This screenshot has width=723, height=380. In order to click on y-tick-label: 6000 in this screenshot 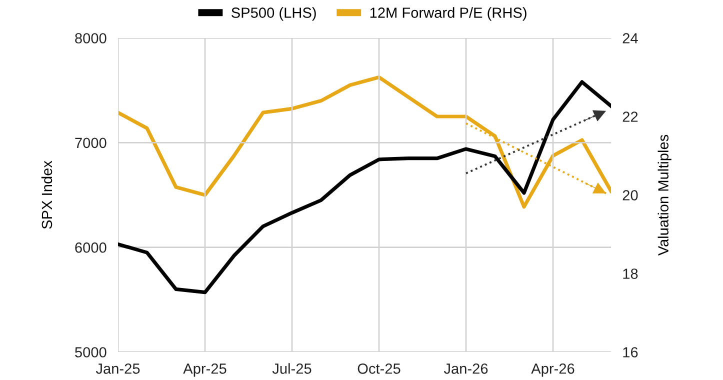, I will do `click(90, 247)`.